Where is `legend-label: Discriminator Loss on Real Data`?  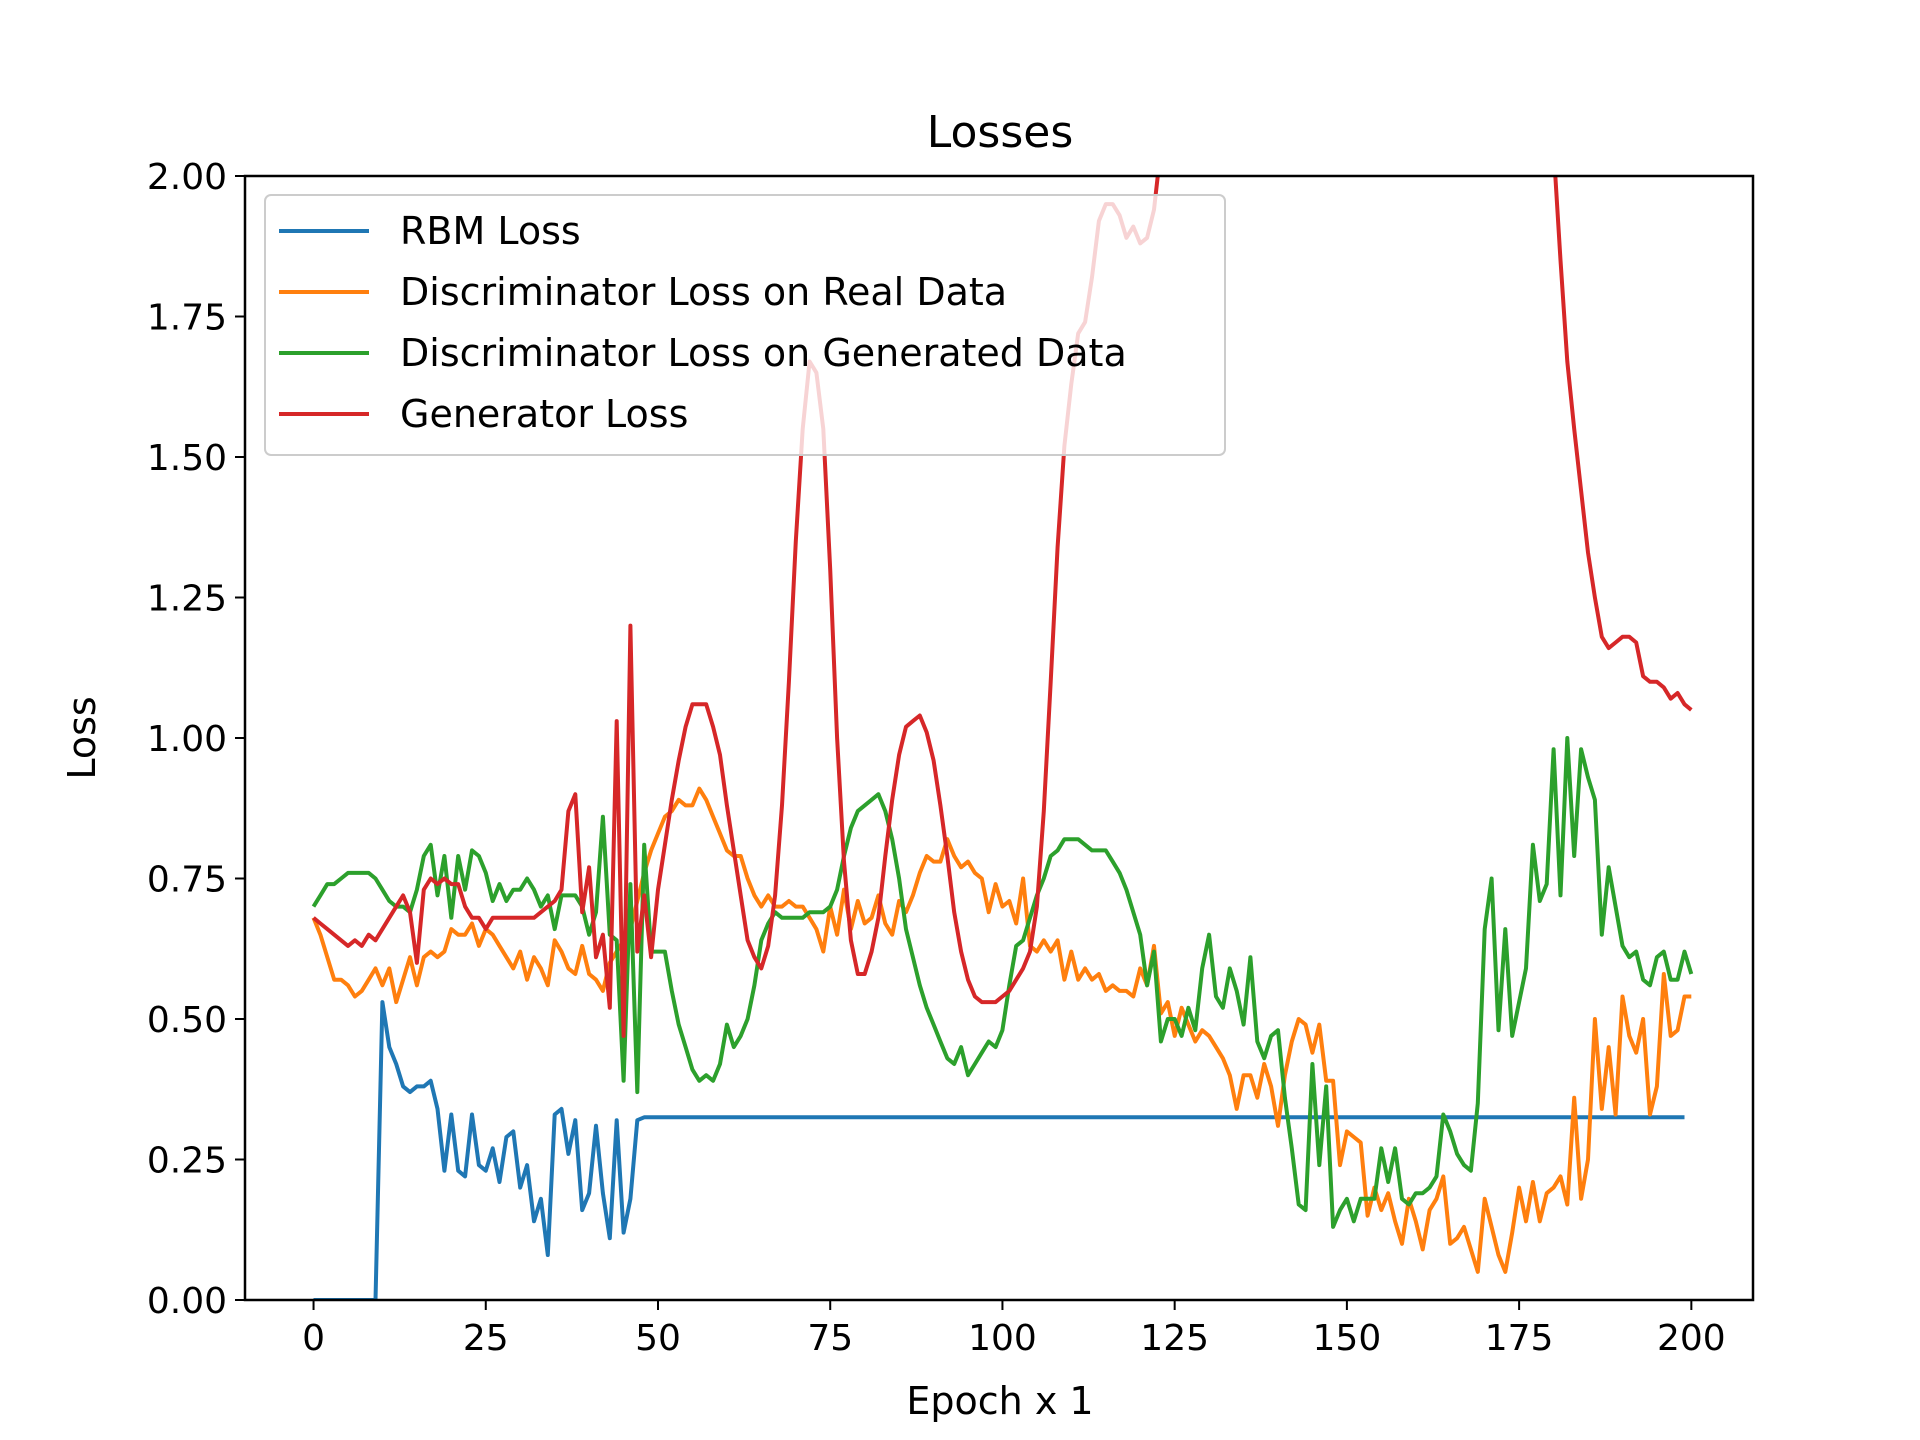
legend-label: Discriminator Loss on Real Data is located at coordinates (703, 292).